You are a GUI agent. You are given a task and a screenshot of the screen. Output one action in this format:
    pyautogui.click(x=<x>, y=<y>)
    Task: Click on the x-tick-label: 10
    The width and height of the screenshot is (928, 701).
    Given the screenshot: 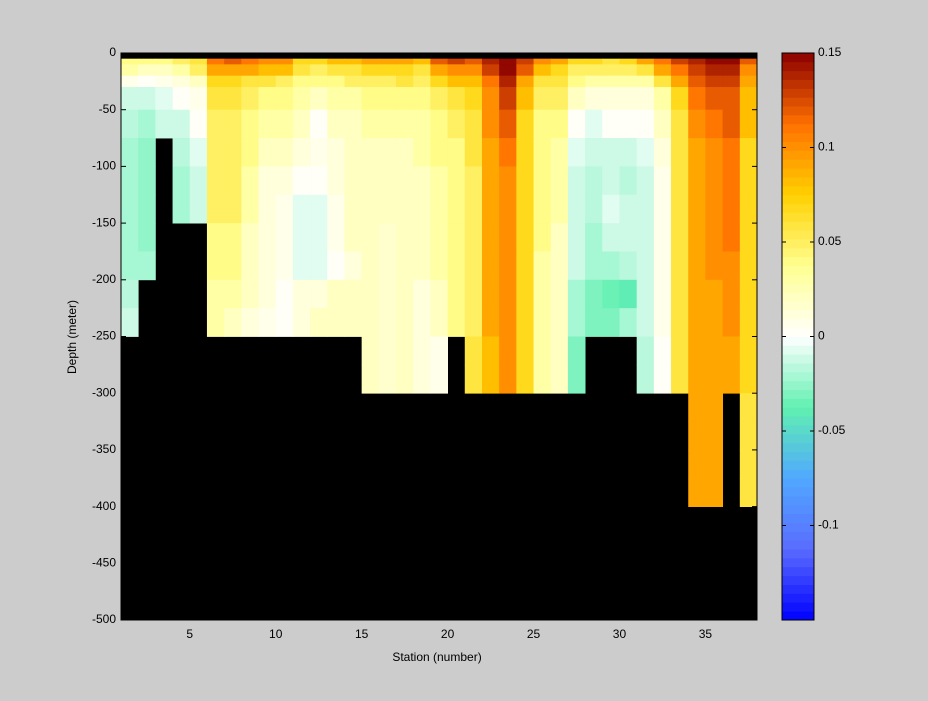 What is the action you would take?
    pyautogui.click(x=276, y=634)
    